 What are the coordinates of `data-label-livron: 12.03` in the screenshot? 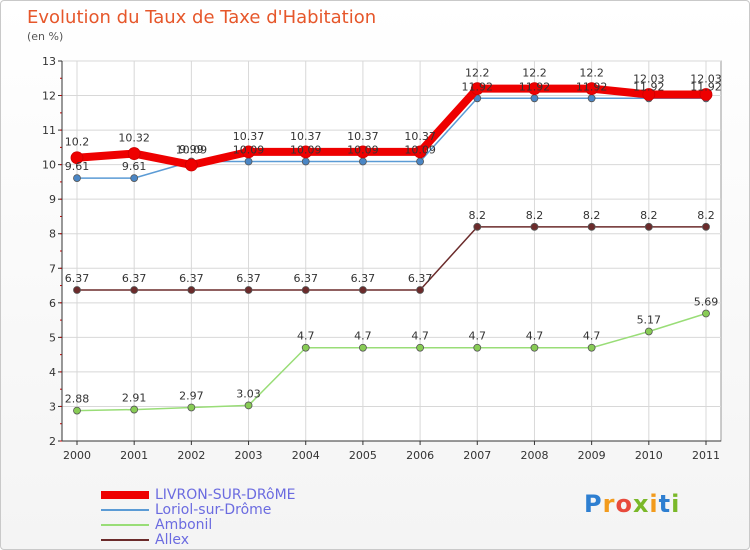 It's located at (649, 79).